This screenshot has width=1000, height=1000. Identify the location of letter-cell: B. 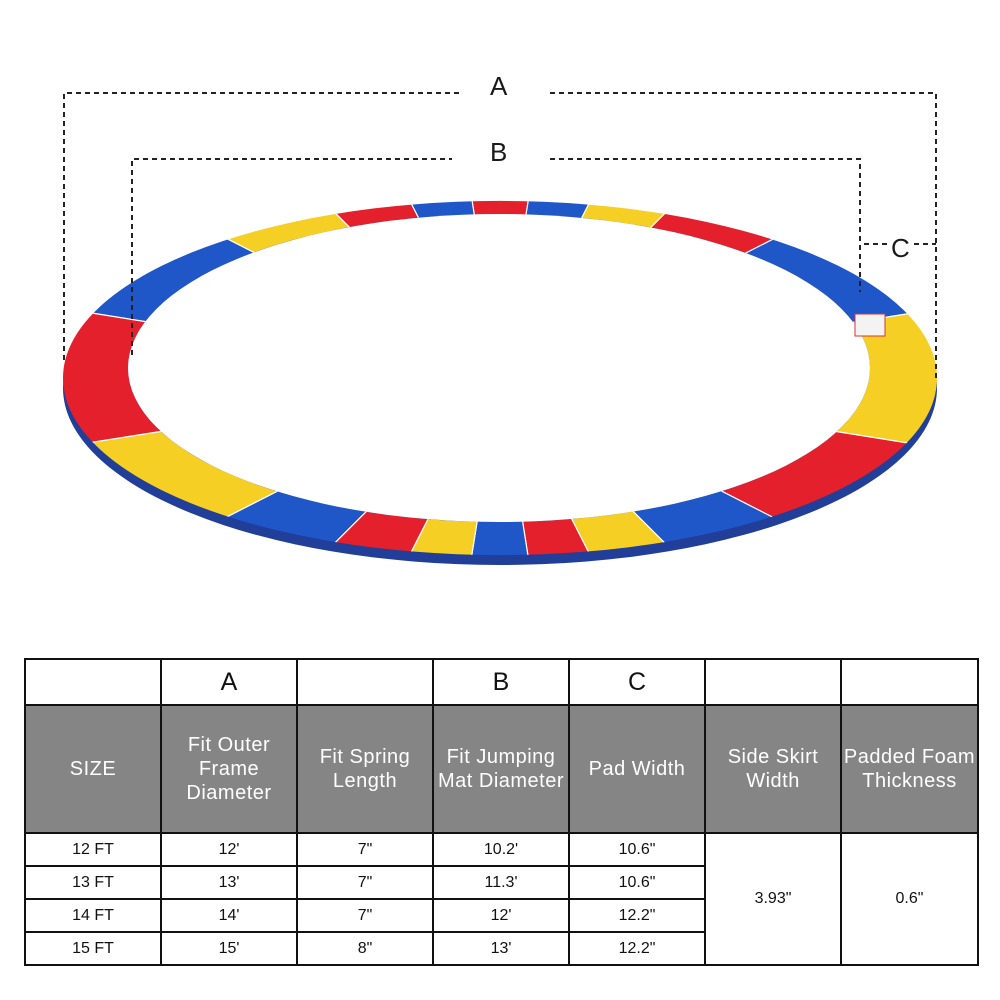
(501, 682).